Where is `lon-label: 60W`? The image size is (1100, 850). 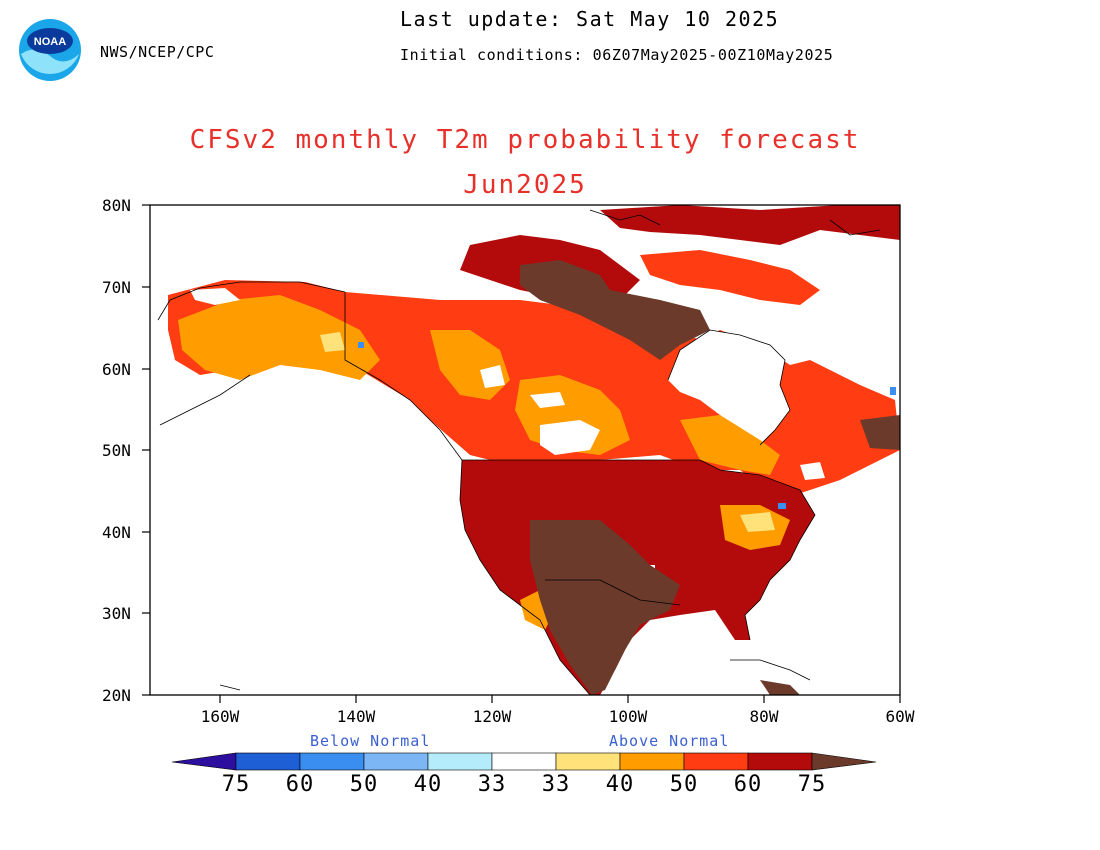 lon-label: 60W is located at coordinates (900, 716).